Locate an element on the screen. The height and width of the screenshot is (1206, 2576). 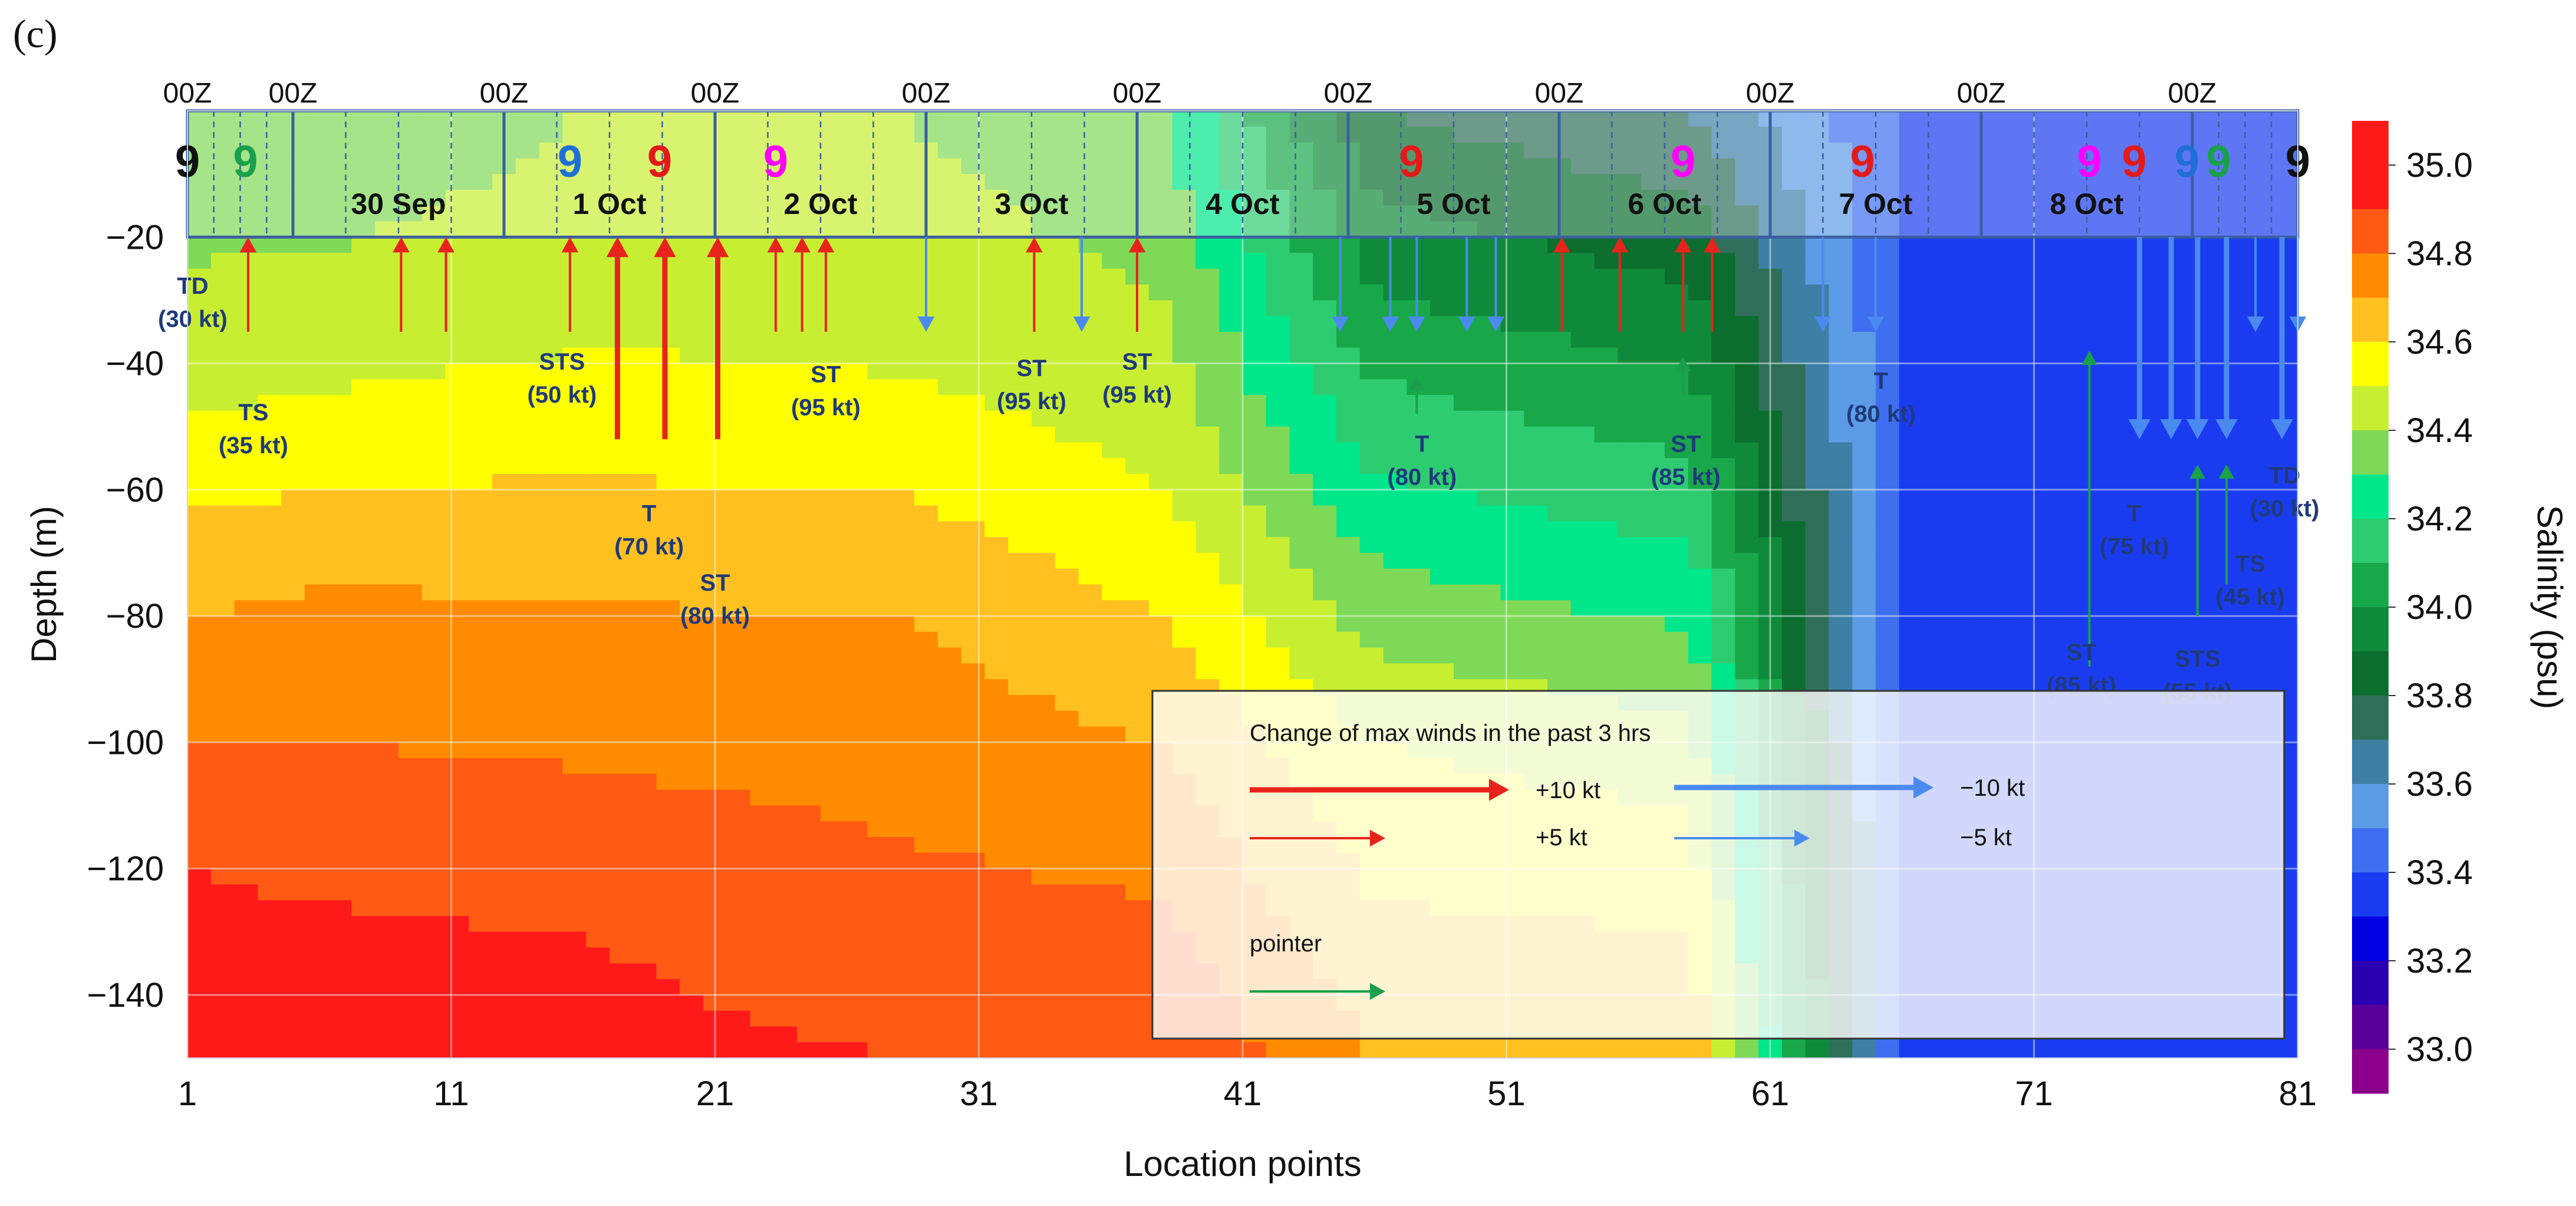
day-label: 4 Oct is located at coordinates (1242, 204).